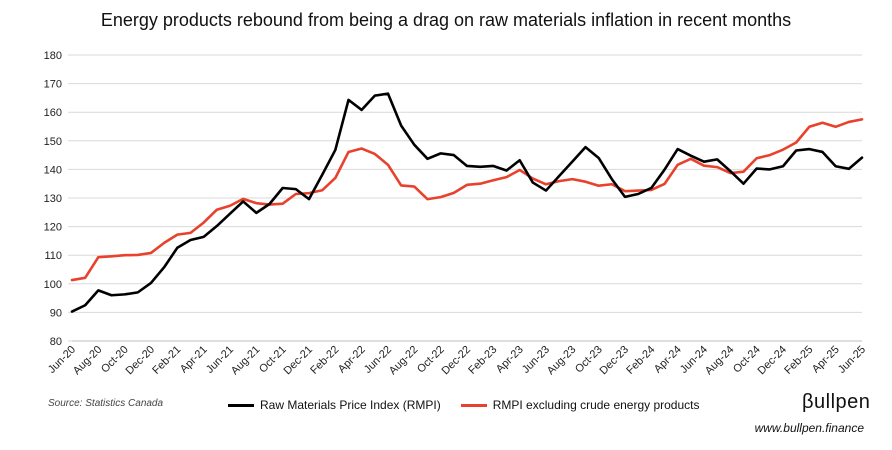 The width and height of the screenshot is (892, 450). I want to click on x-tick-label: Dec-24, so click(773, 361).